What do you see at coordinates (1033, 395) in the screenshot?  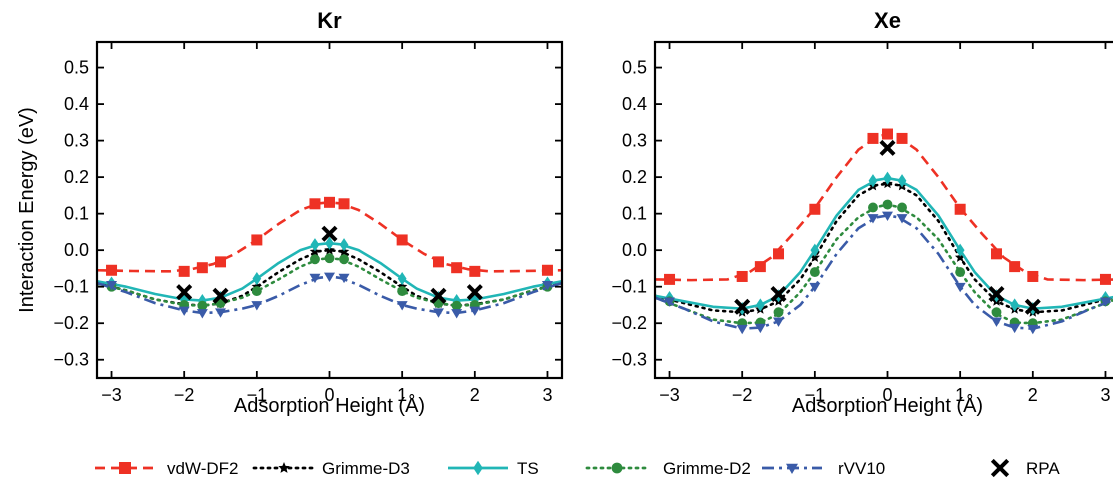 I see `x-tick-label: 2` at bounding box center [1033, 395].